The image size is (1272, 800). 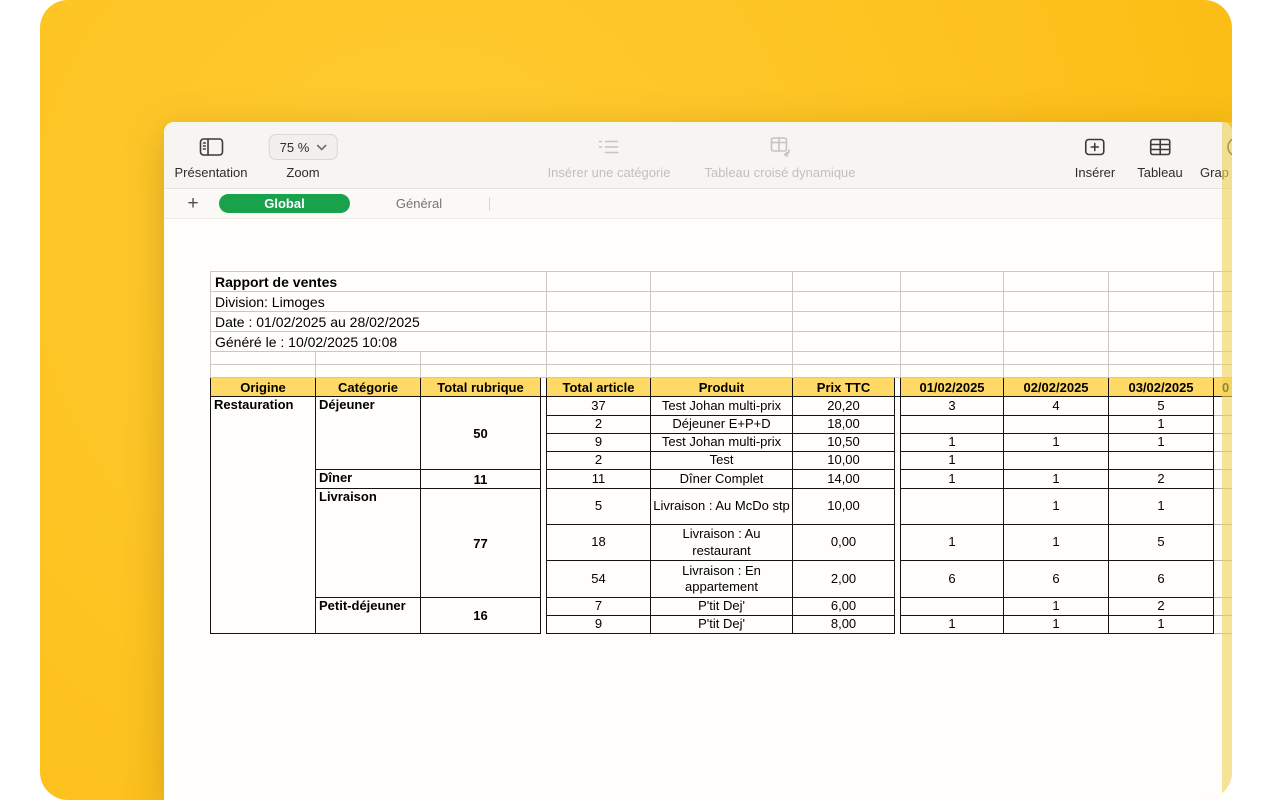 I want to click on pivot-table-label: Tableau croisé dynamique, so click(x=780, y=172).